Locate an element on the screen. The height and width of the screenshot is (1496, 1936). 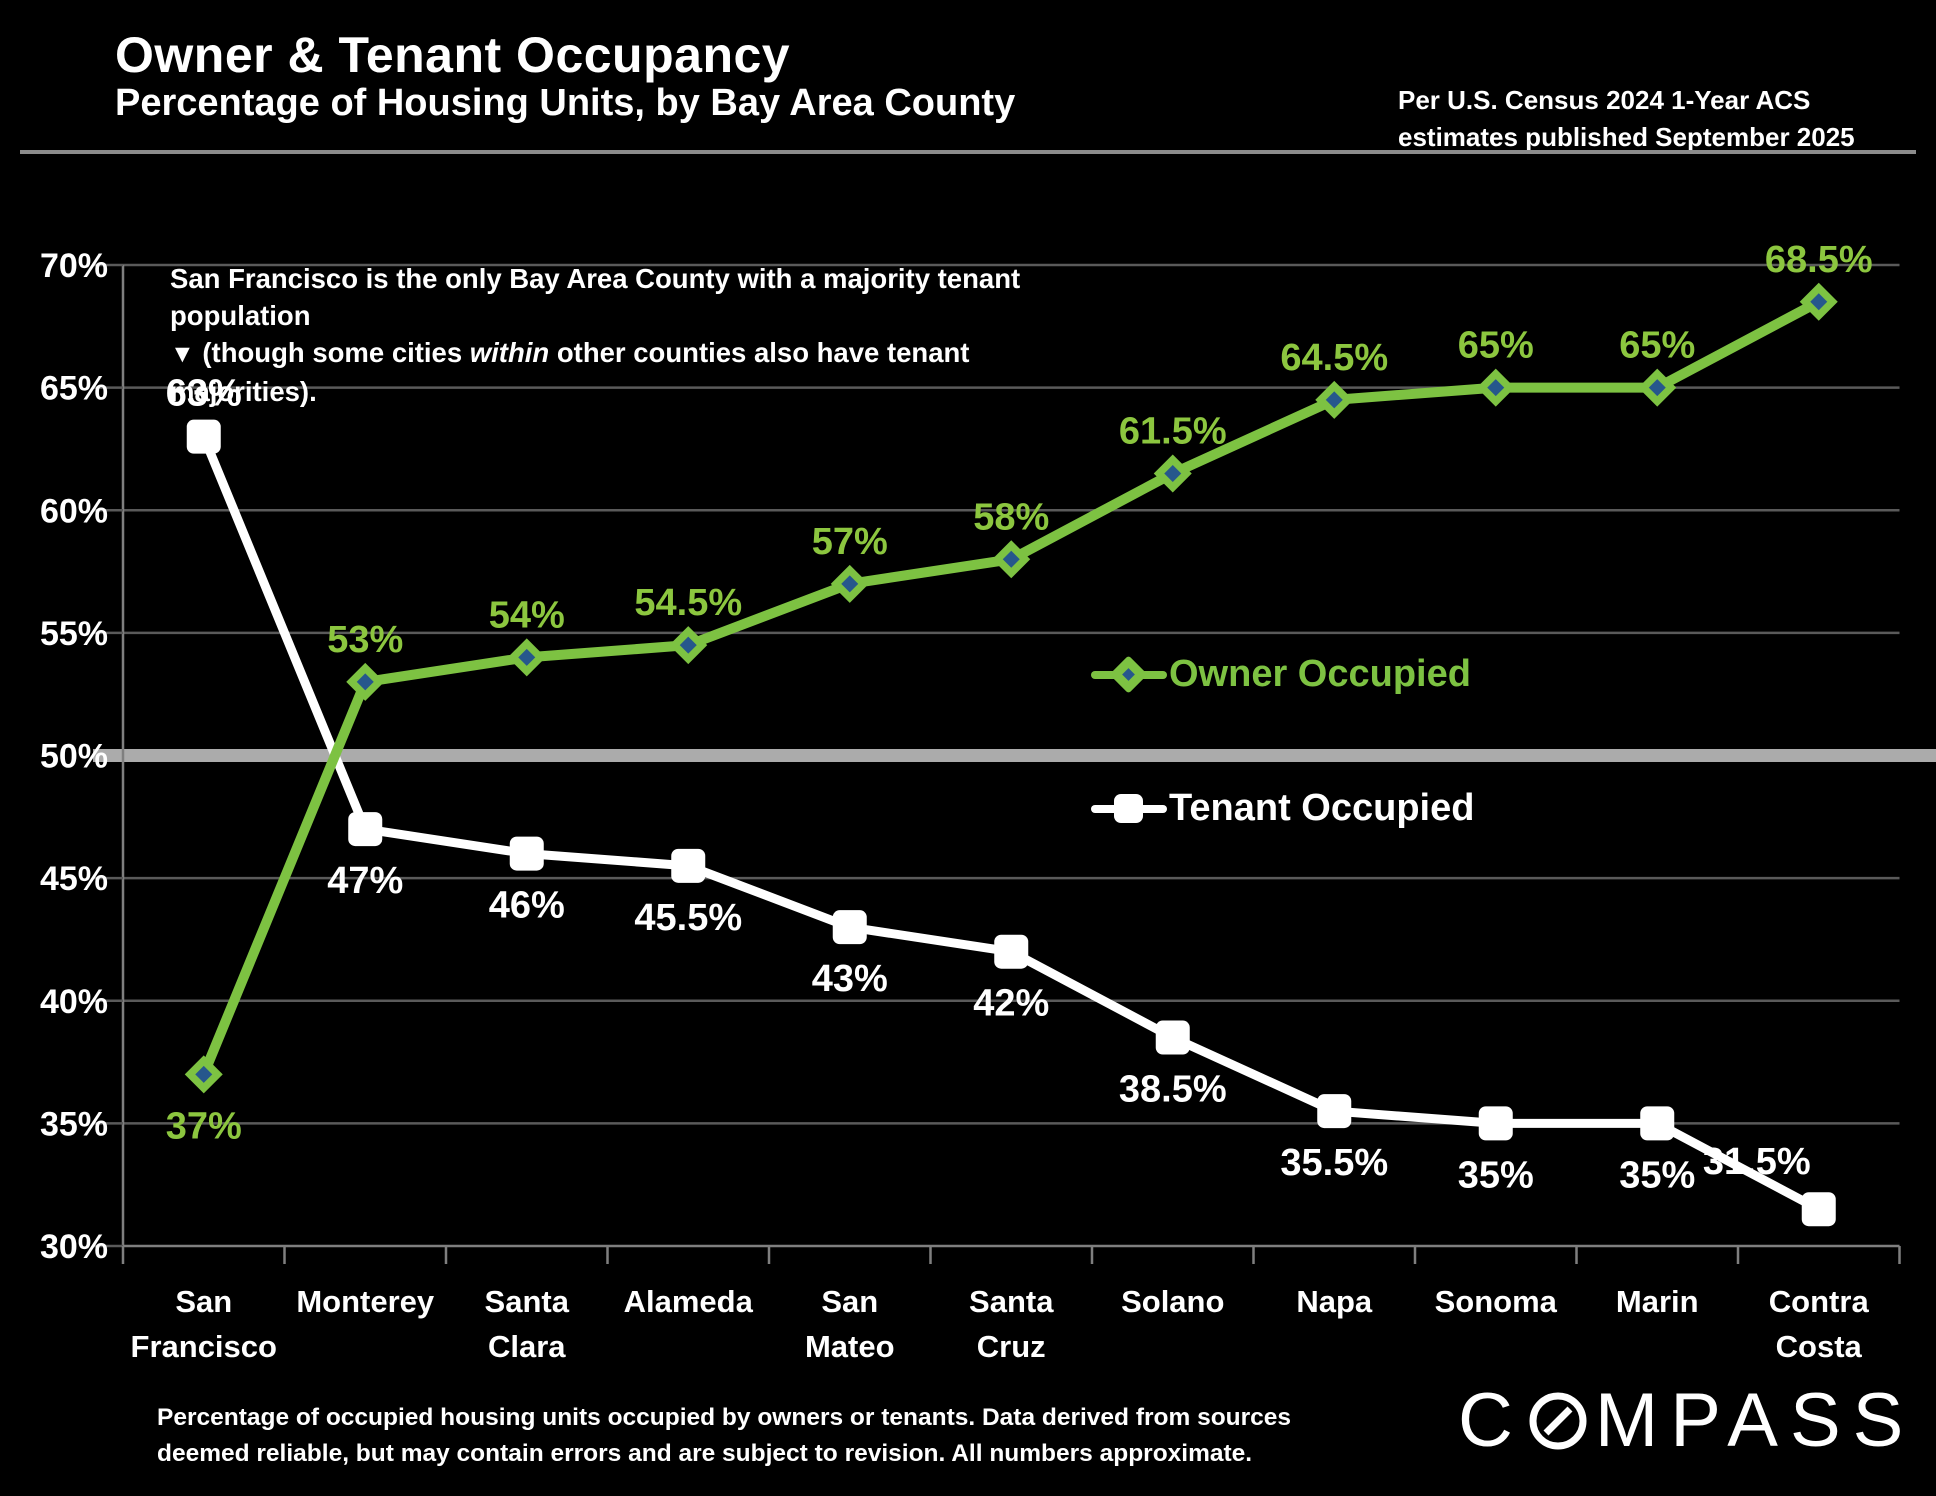
x-category-label: Contra is located at coordinates (1819, 1301).